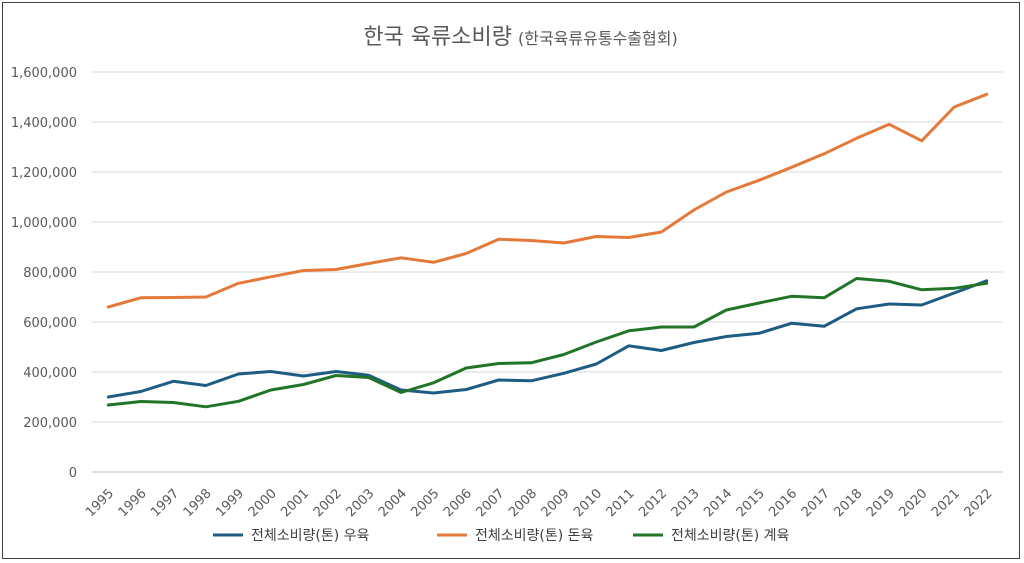 The width and height of the screenshot is (1024, 563). What do you see at coordinates (425, 503) in the screenshot?
I see `x-tick-label: 2005` at bounding box center [425, 503].